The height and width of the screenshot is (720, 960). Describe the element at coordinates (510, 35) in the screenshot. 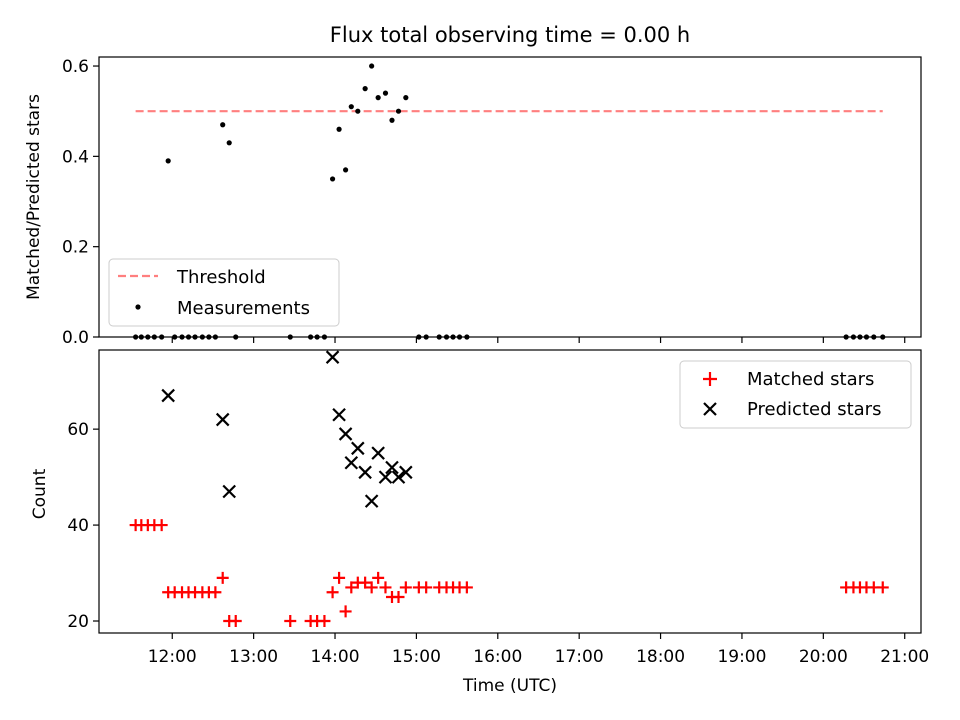

I see `chart-title: Flux total observing time = 0.00 h` at that location.